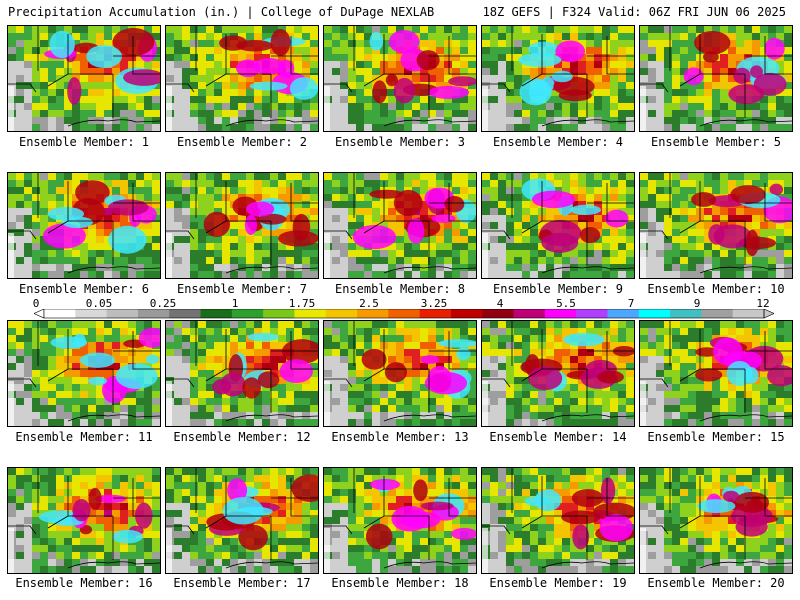  I want to click on colorbar-tick-label: 7, so click(631, 303).